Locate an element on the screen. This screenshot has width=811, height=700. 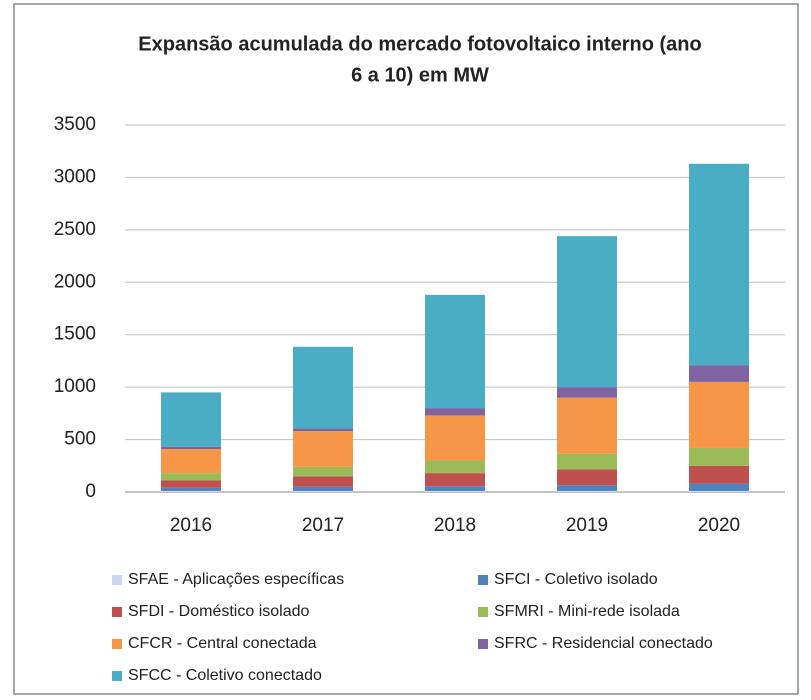
x-tick-label: 2016 is located at coordinates (191, 525).